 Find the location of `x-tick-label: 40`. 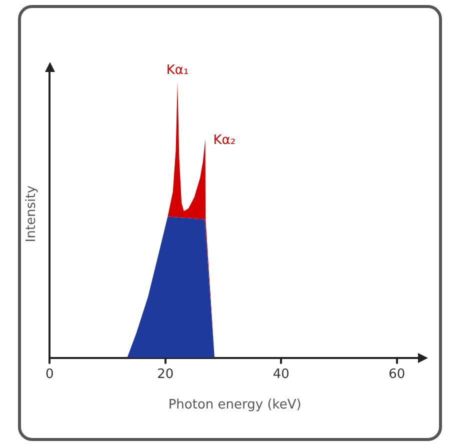

x-tick-label: 40 is located at coordinates (281, 374).